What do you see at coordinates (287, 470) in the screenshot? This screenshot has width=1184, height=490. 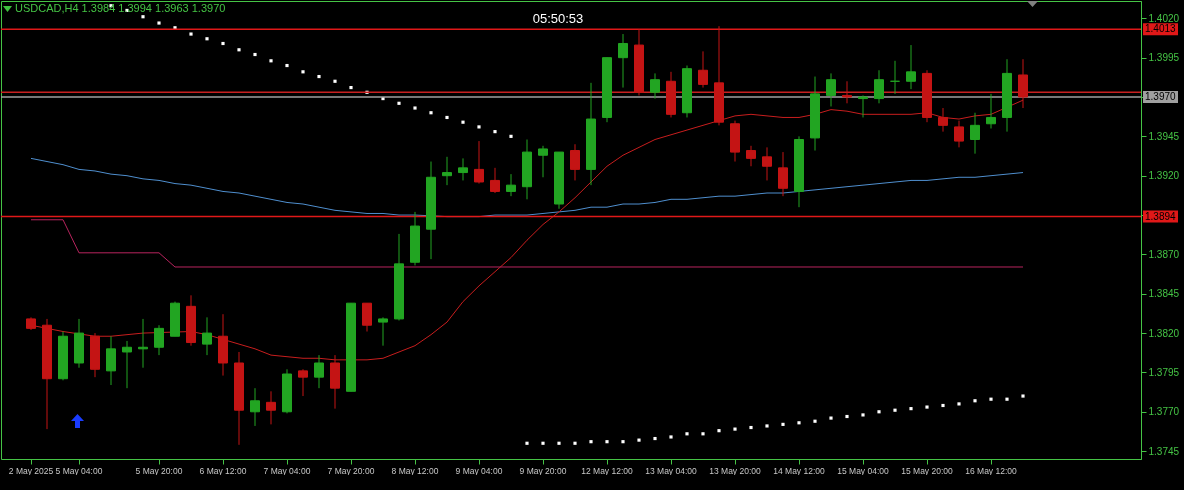 I see `x-tick-label: 7 May 04:00` at bounding box center [287, 470].